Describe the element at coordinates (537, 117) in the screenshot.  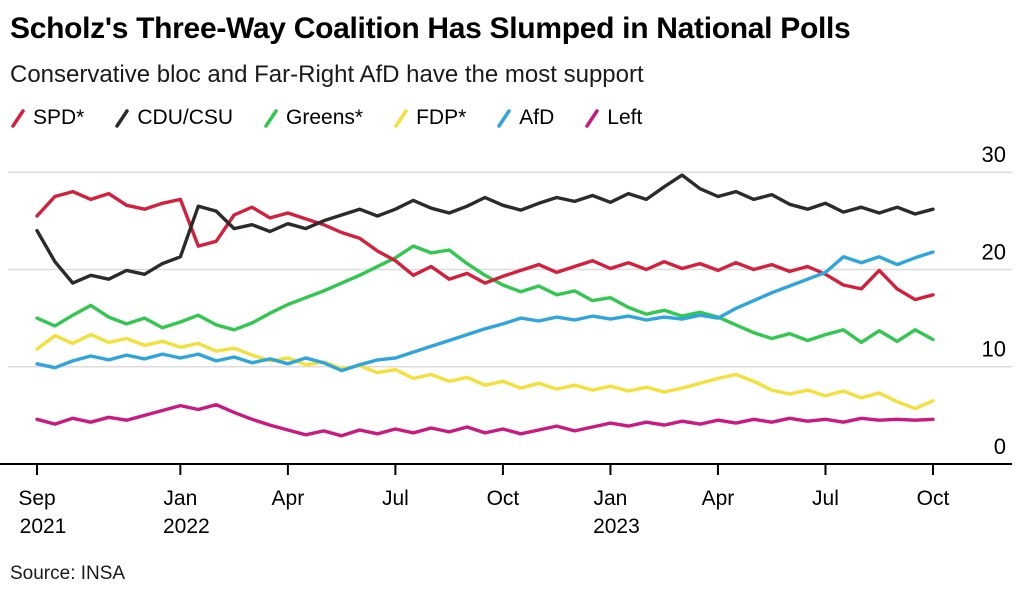
I see `legend-label: AfD` at that location.